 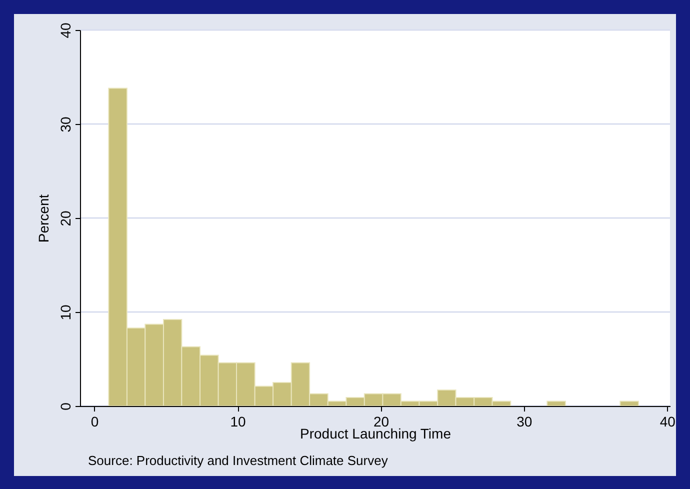 What do you see at coordinates (238, 422) in the screenshot?
I see `x-tick-label: 10` at bounding box center [238, 422].